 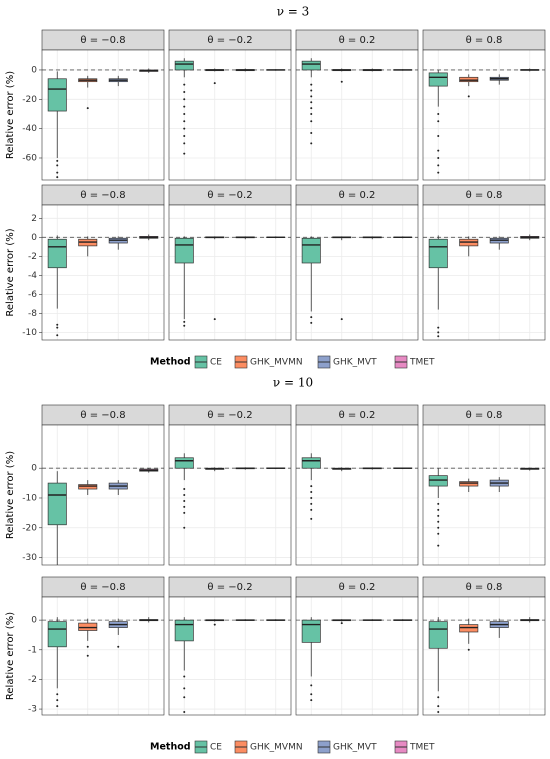 What do you see at coordinates (32, 314) in the screenshot?
I see `y-tick-label: -8` at bounding box center [32, 314].